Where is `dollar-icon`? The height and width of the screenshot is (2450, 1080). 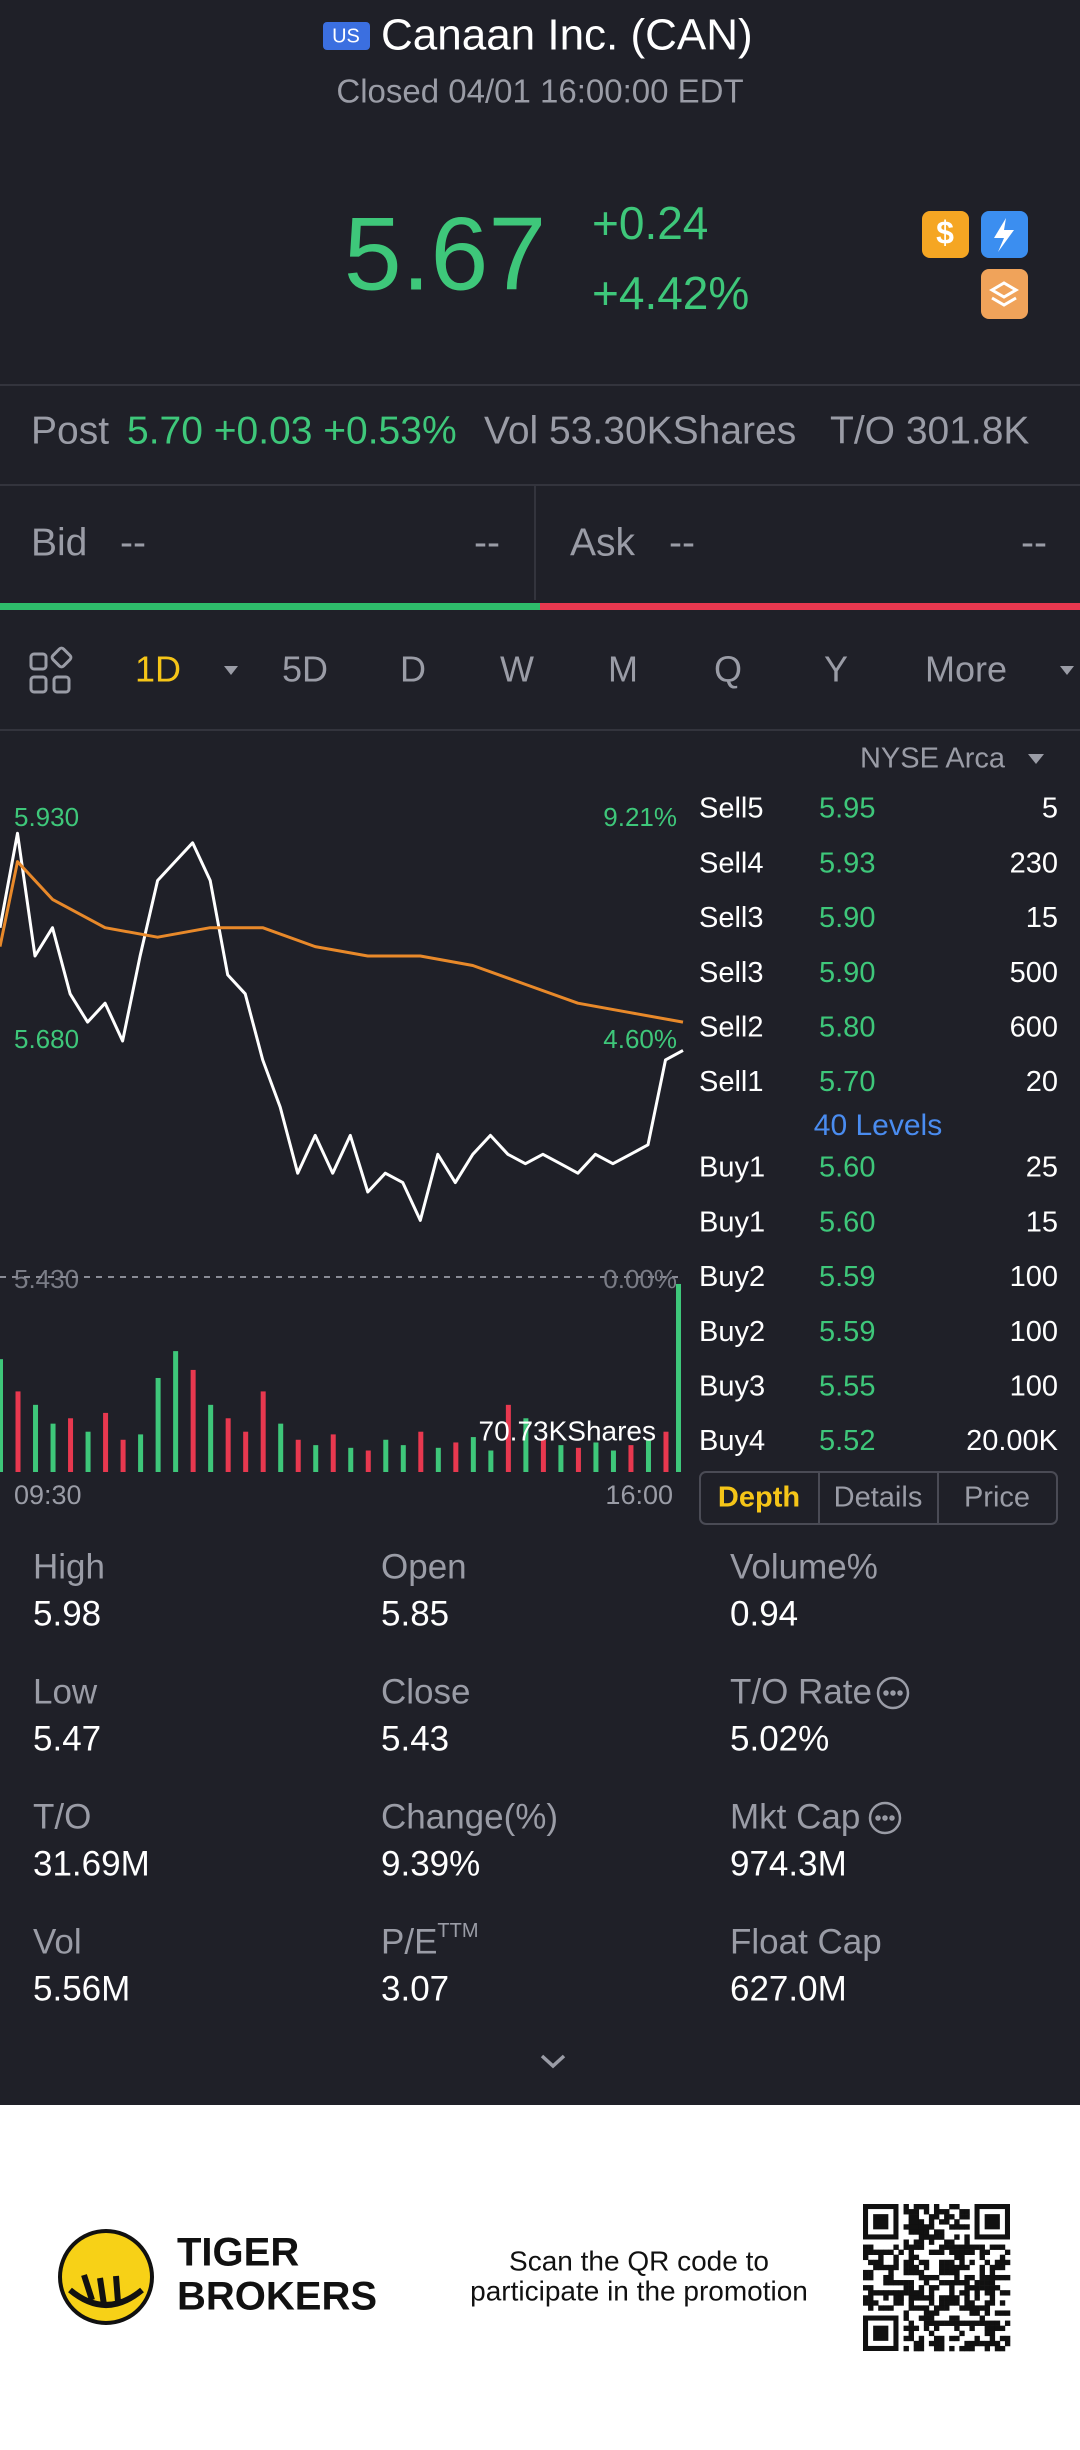 dollar-icon is located at coordinates (945, 234).